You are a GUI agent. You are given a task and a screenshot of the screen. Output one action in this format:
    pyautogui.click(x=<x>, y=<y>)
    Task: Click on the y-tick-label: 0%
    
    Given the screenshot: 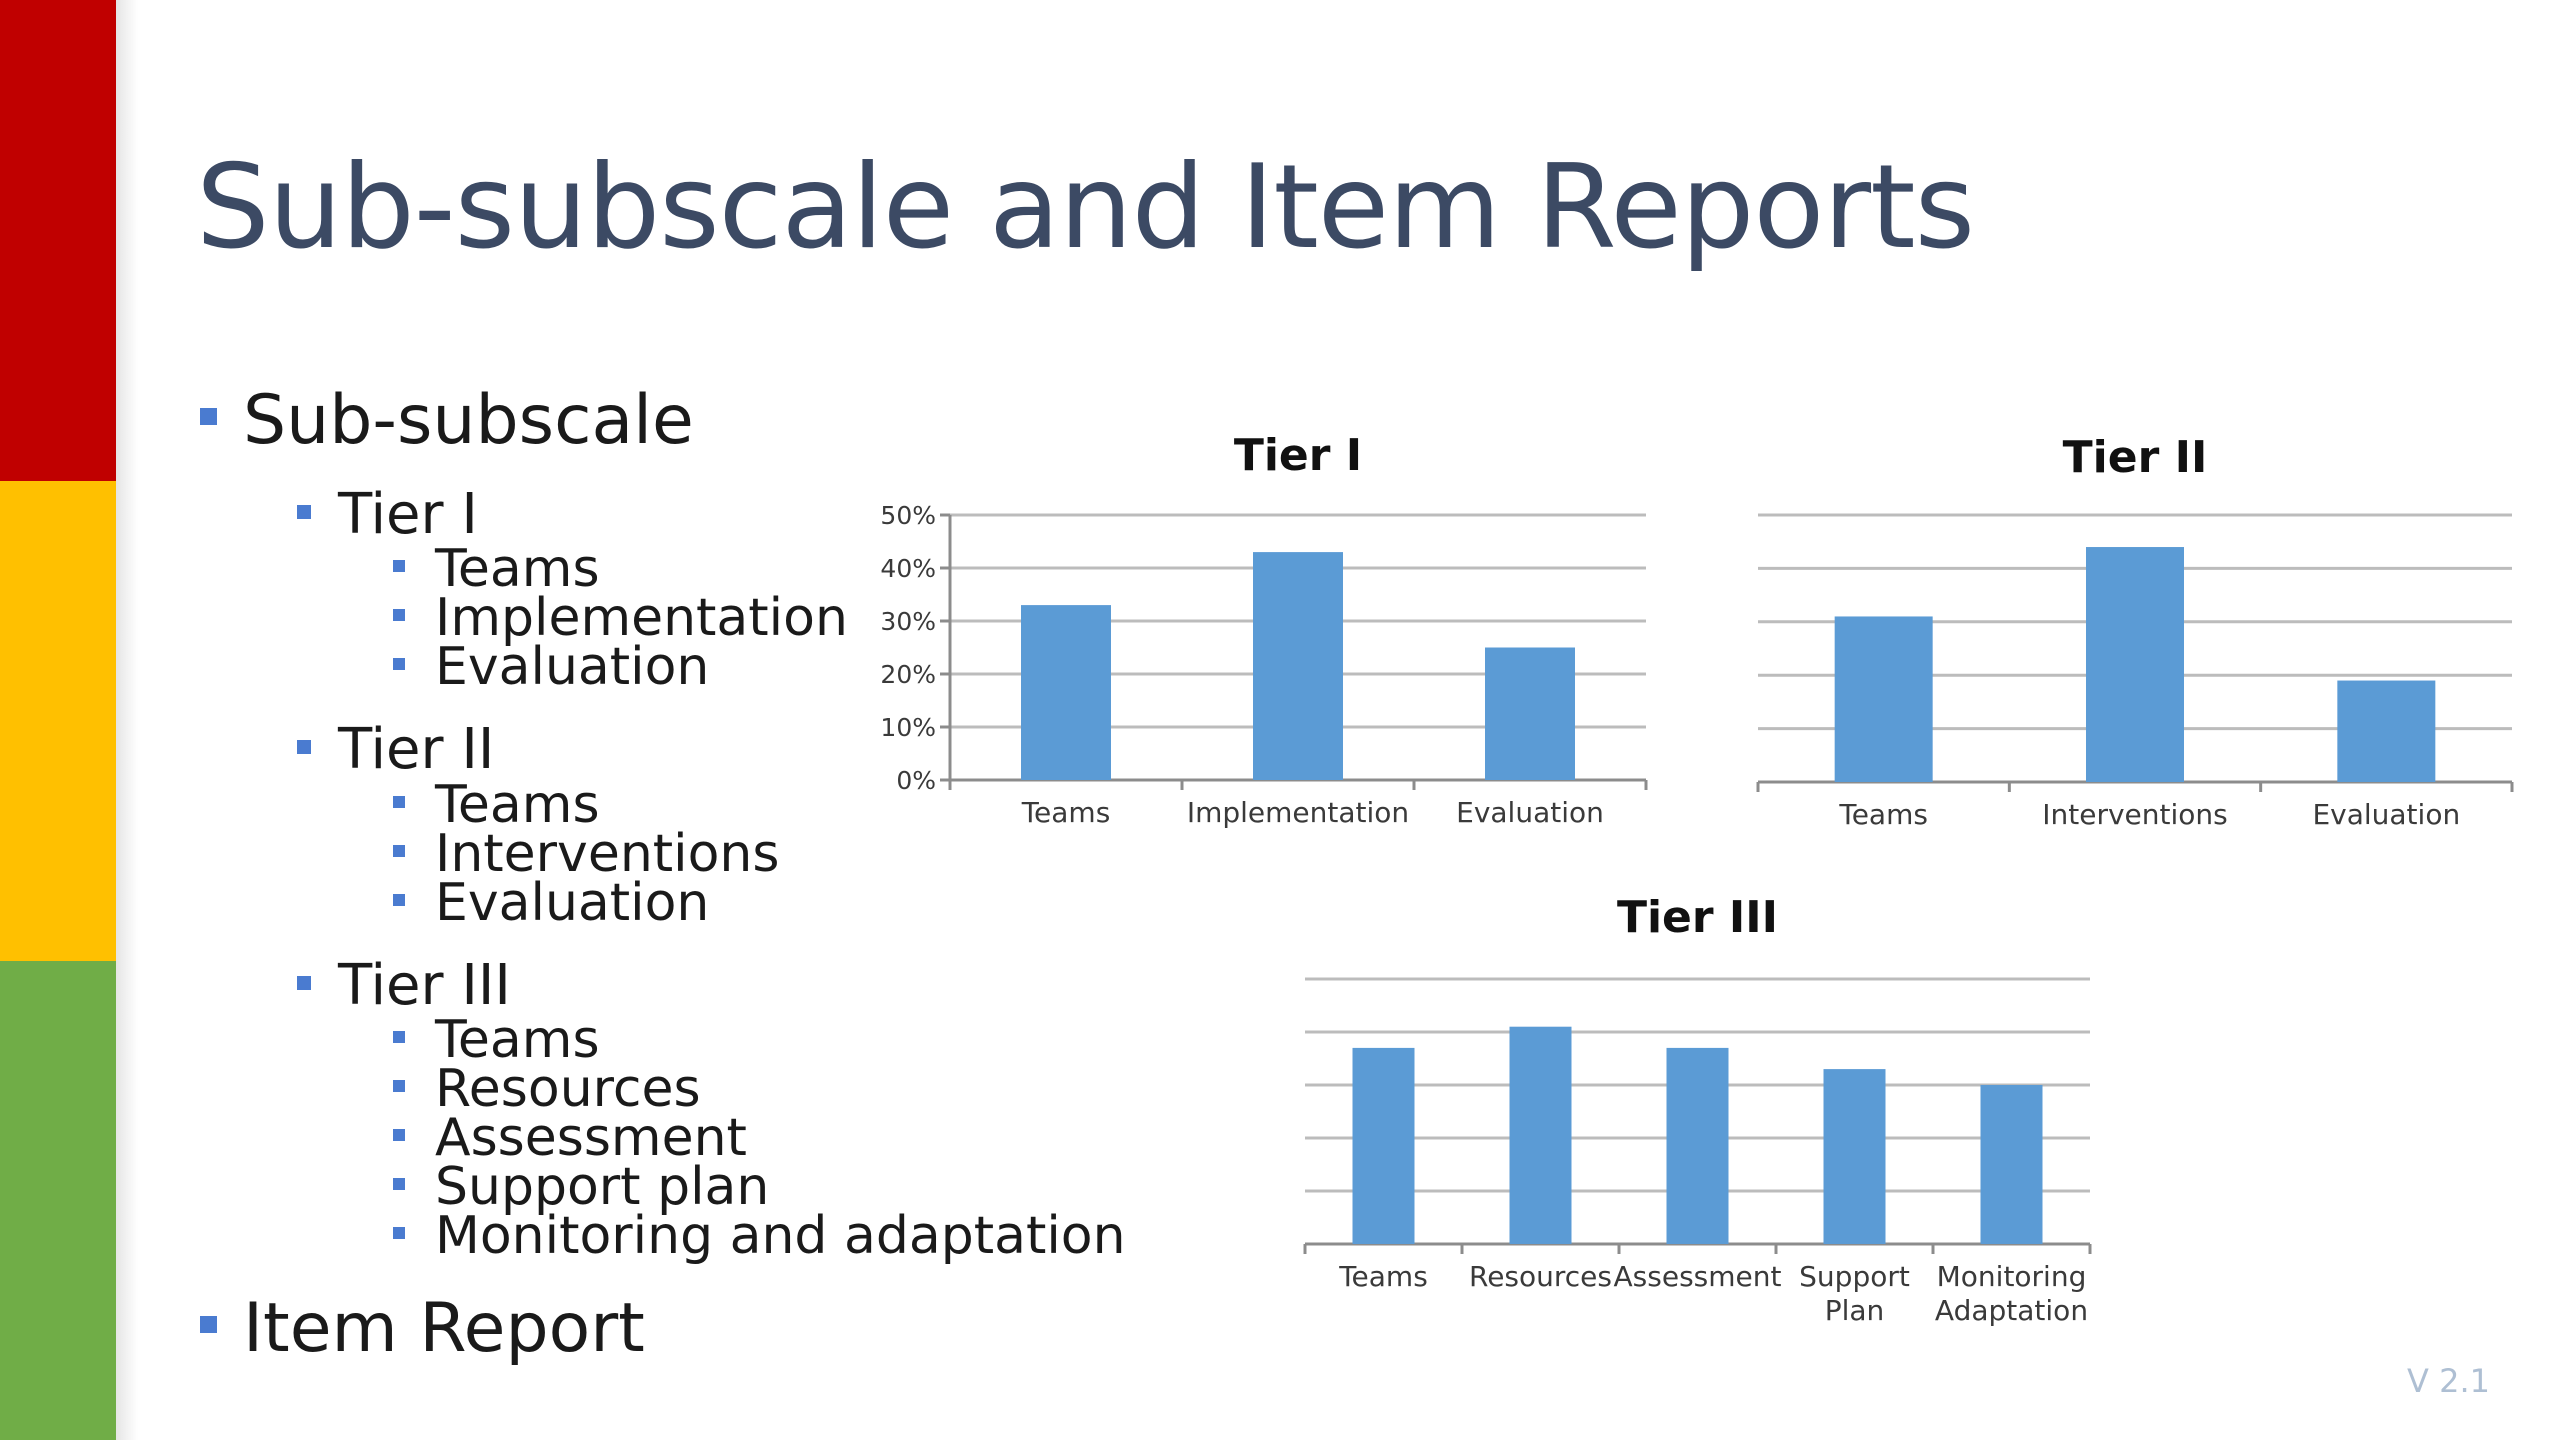 What is the action you would take?
    pyautogui.click(x=916, y=780)
    